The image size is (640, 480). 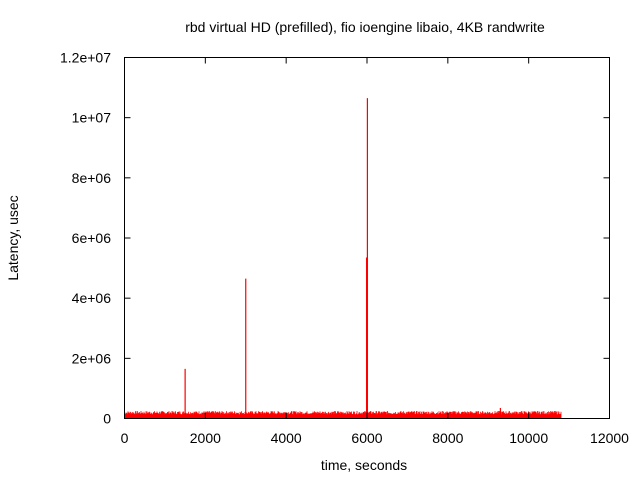 I want to click on y-tick-label: 6e+06, so click(x=92, y=238).